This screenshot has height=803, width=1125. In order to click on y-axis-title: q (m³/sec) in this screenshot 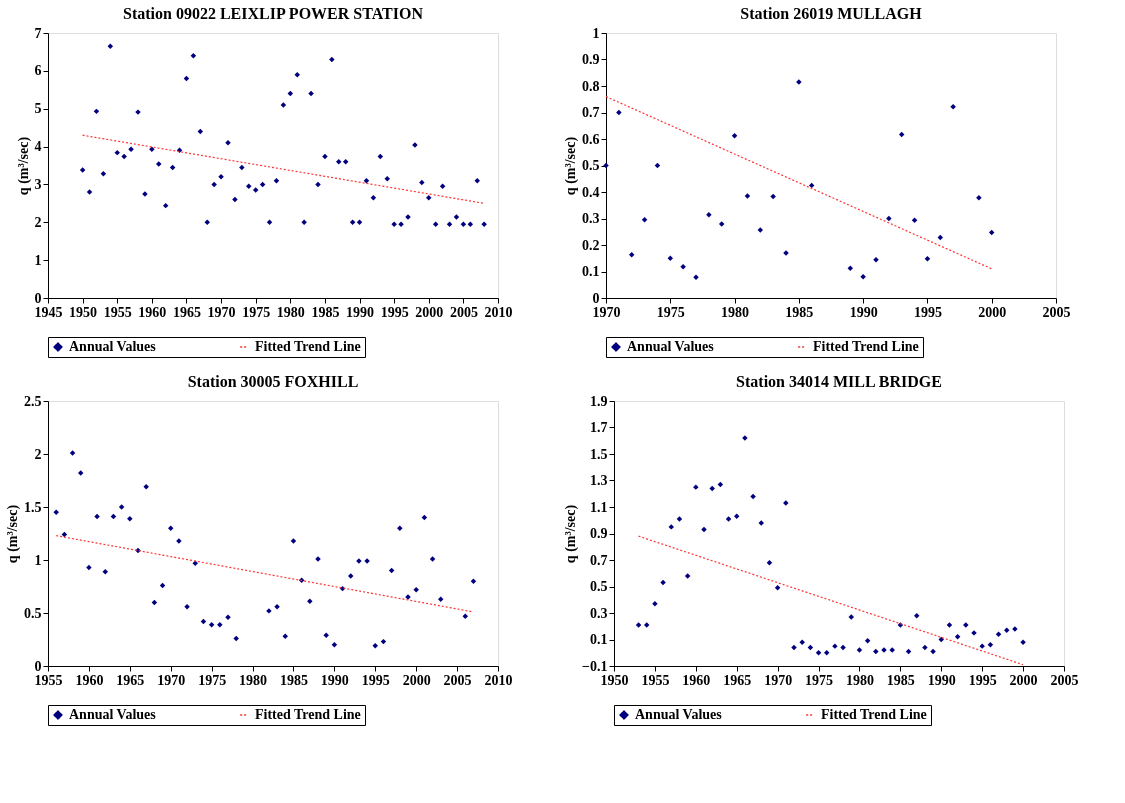, I will do `click(571, 534)`.